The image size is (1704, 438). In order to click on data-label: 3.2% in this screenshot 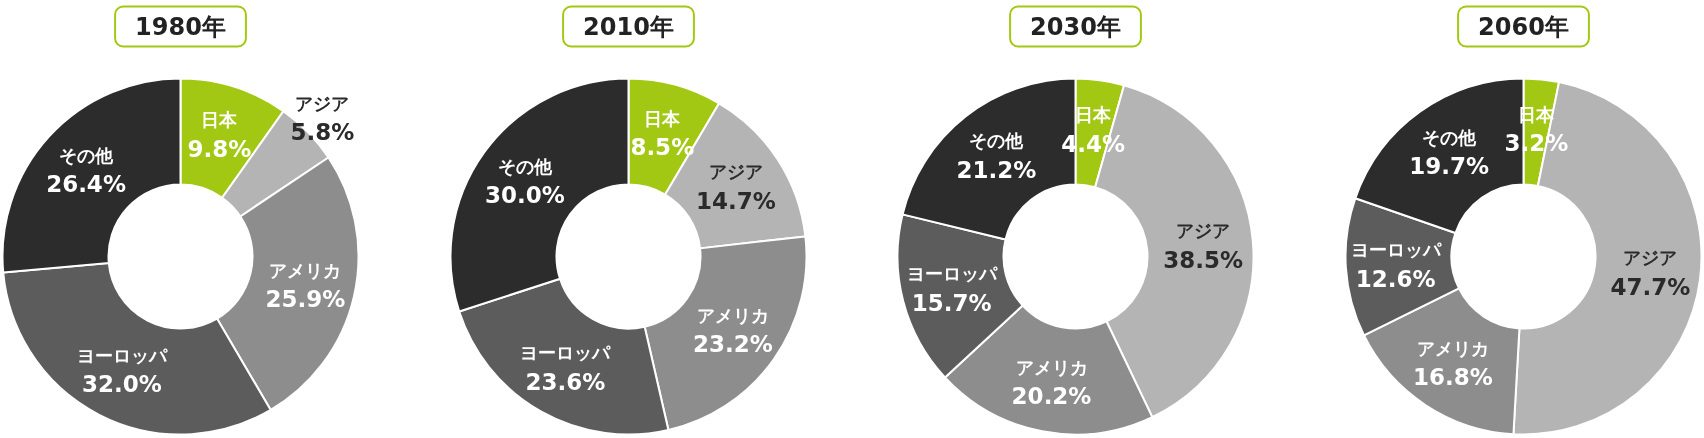, I will do `click(1536, 143)`.